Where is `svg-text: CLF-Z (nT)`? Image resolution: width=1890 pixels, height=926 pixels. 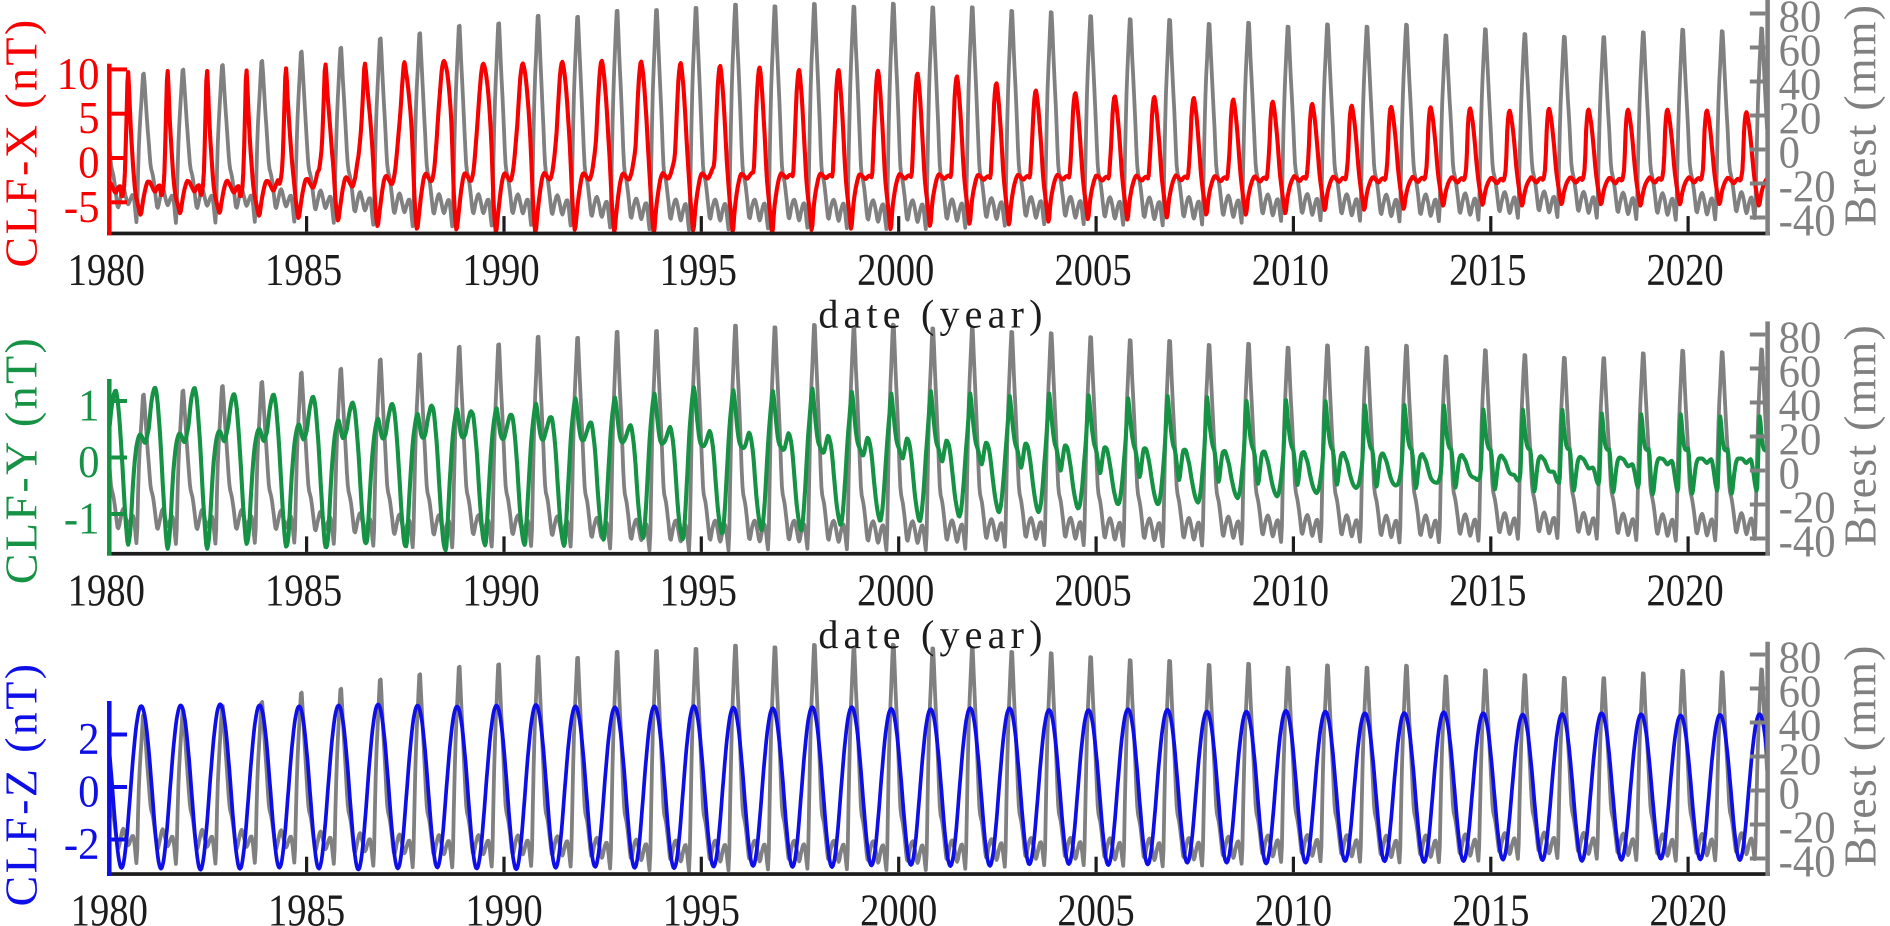 svg-text: CLF-Z (nT) is located at coordinates (23, 783).